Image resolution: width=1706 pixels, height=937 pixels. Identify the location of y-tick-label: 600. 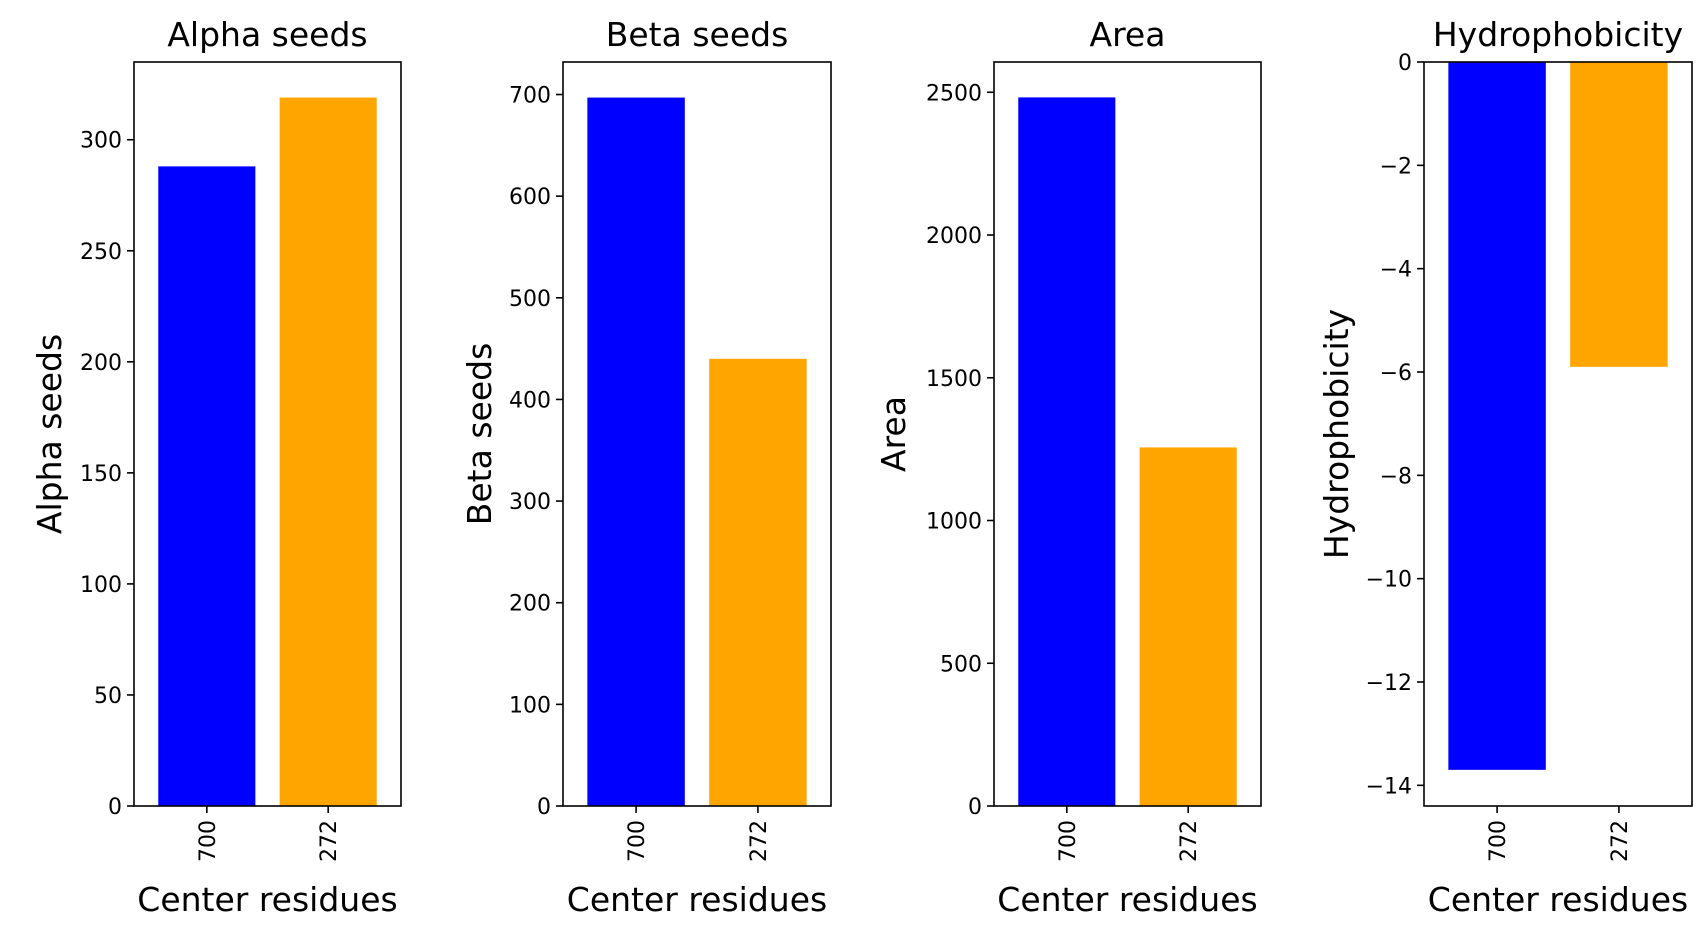
(530, 197).